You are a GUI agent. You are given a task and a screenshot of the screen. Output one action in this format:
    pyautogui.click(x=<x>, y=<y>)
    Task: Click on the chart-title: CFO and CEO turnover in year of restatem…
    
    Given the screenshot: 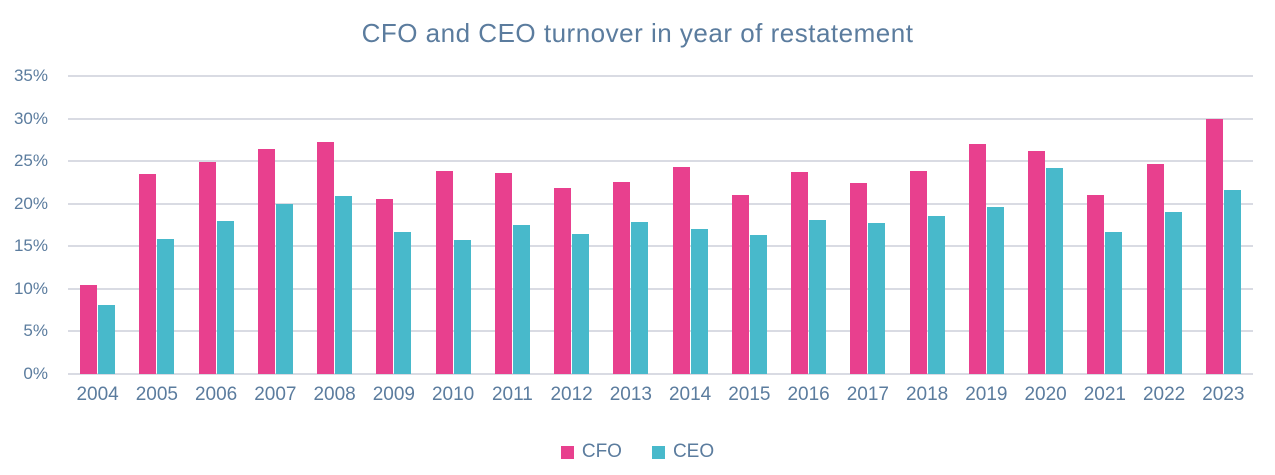 What is the action you would take?
    pyautogui.click(x=637, y=33)
    